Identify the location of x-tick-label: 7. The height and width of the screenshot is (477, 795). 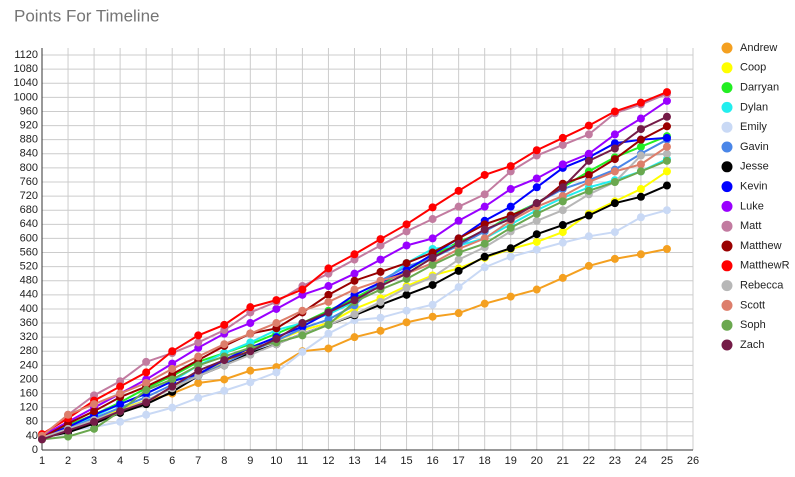
(198, 461).